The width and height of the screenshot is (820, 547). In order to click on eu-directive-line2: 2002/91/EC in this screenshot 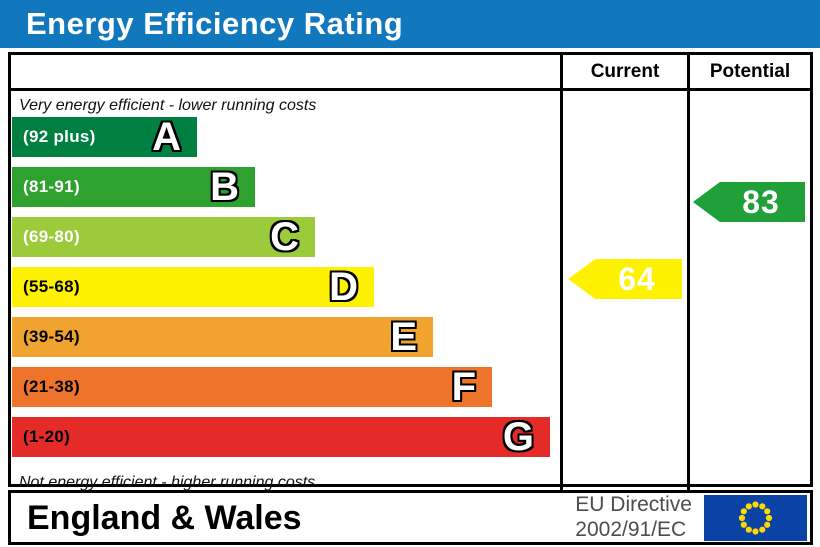, I will do `click(631, 529)`.